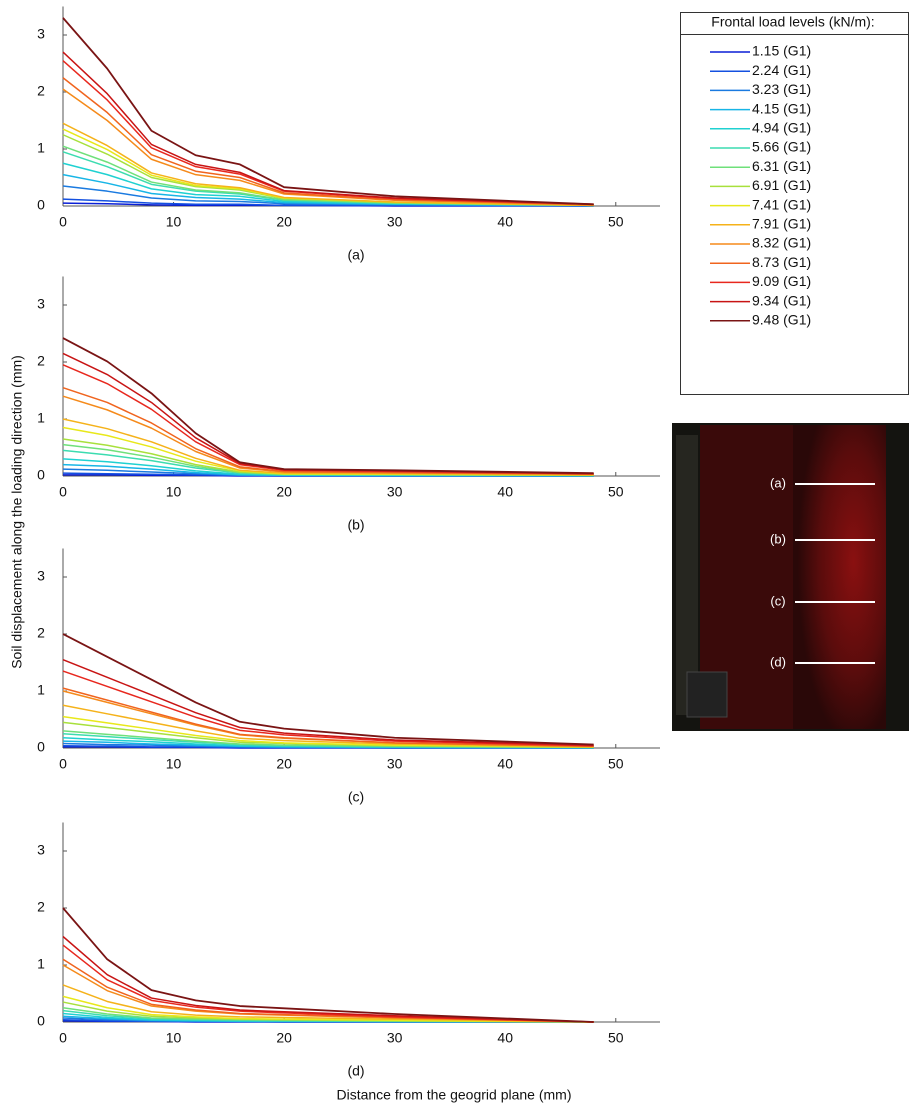 The image size is (909, 1106). Describe the element at coordinates (781, 281) in the screenshot. I see `legend-label: 9.09 (G1)` at that location.